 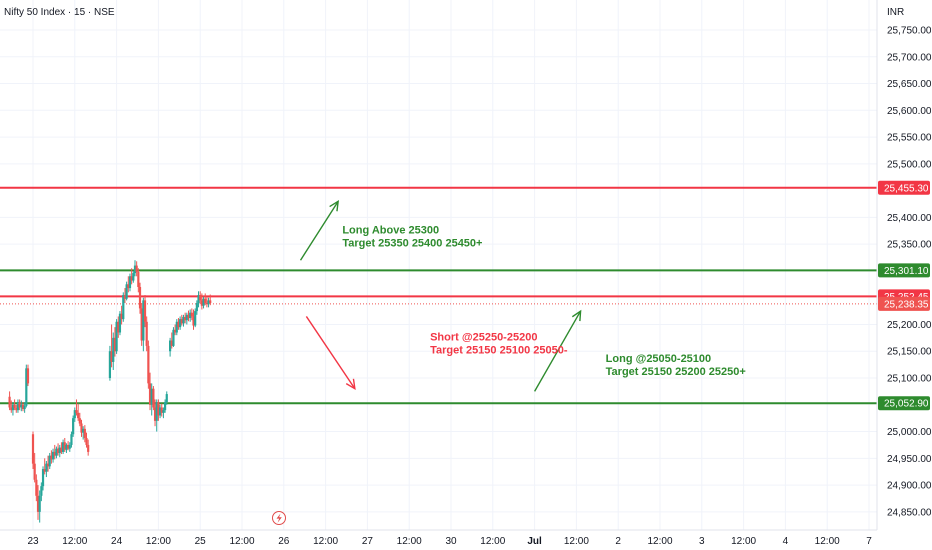 I want to click on y-tick-label: 24,900.00, so click(x=909, y=486).